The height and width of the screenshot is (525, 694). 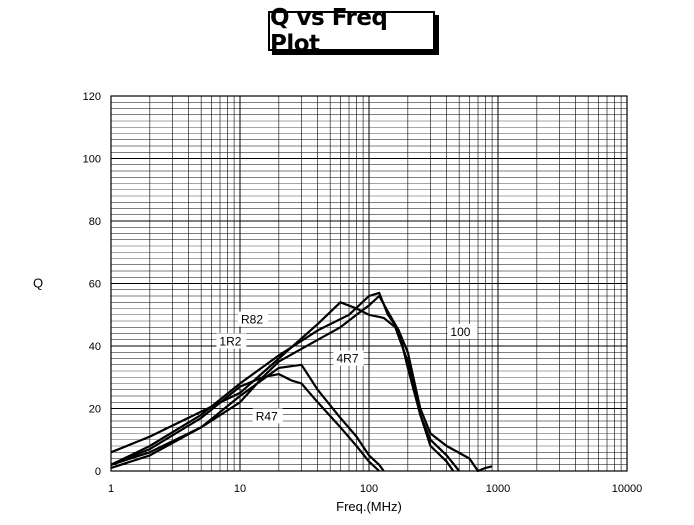 What do you see at coordinates (240, 489) in the screenshot?
I see `x-tick-label: 10` at bounding box center [240, 489].